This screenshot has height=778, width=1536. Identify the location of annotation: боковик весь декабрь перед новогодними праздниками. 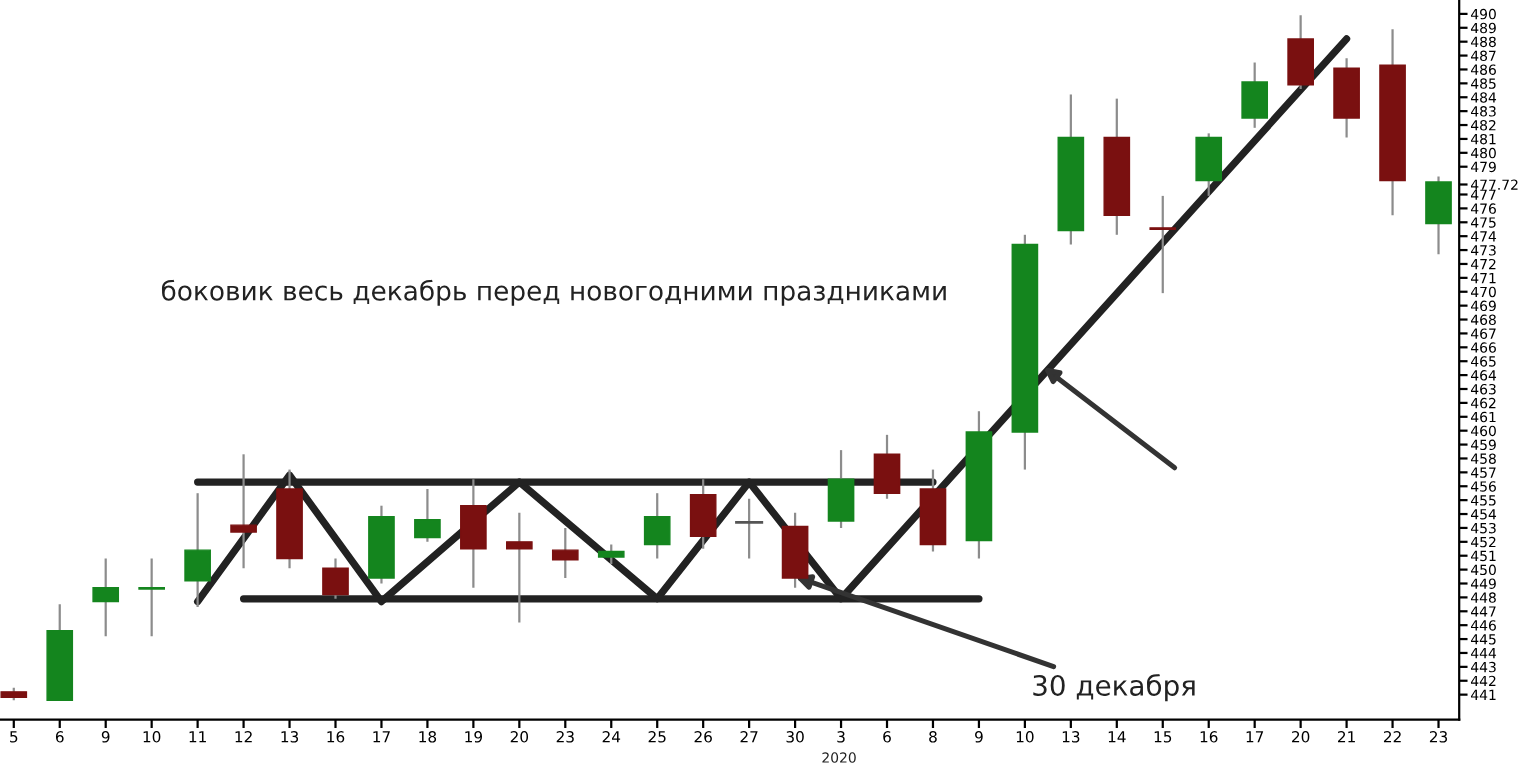
(553, 292).